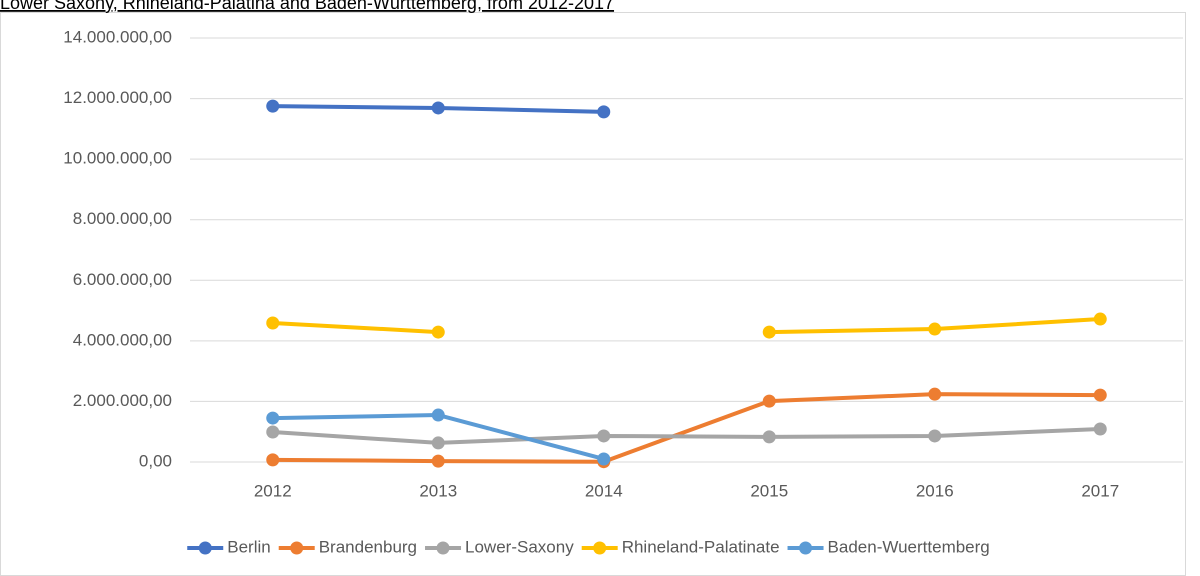  What do you see at coordinates (1100, 490) in the screenshot?
I see `x-tick-label: 2017` at bounding box center [1100, 490].